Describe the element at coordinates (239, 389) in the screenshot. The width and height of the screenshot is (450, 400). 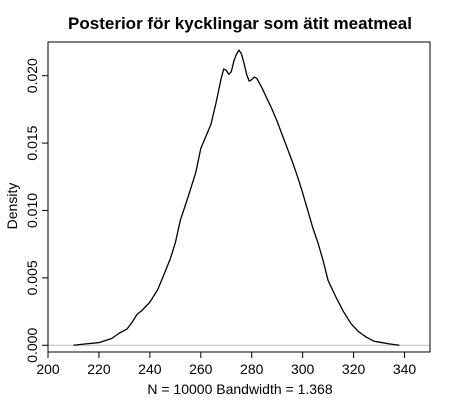
I see `x-axis-label: N = 10000 Bandwidth = 1.368` at that location.